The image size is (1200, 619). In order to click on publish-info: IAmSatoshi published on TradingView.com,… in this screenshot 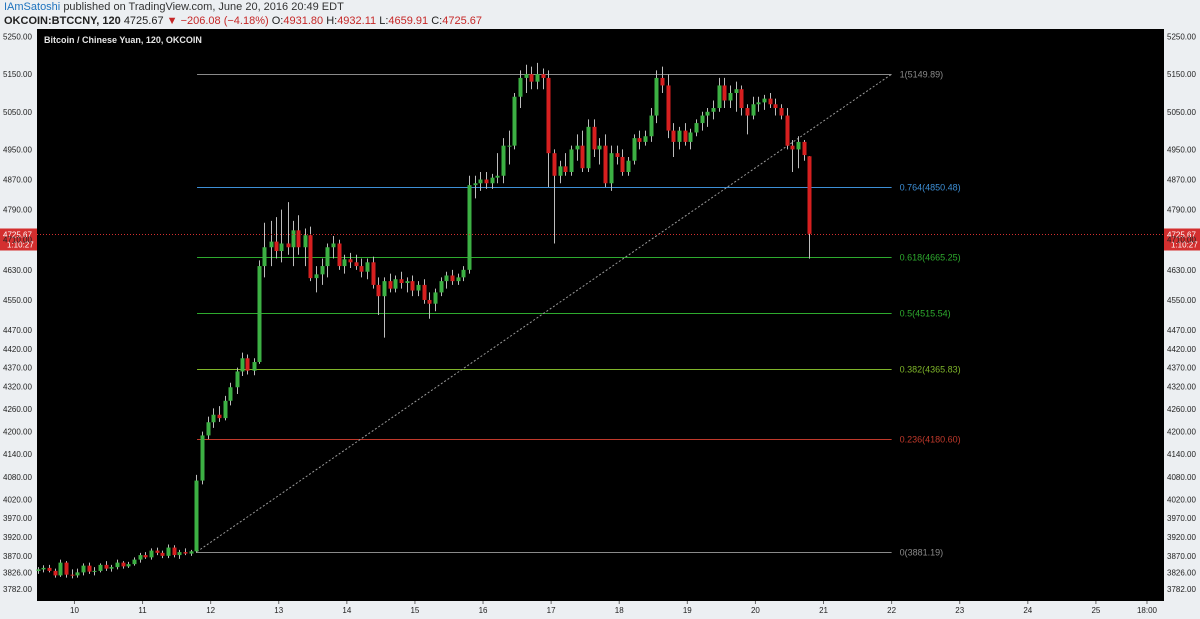, I will do `click(174, 8)`.